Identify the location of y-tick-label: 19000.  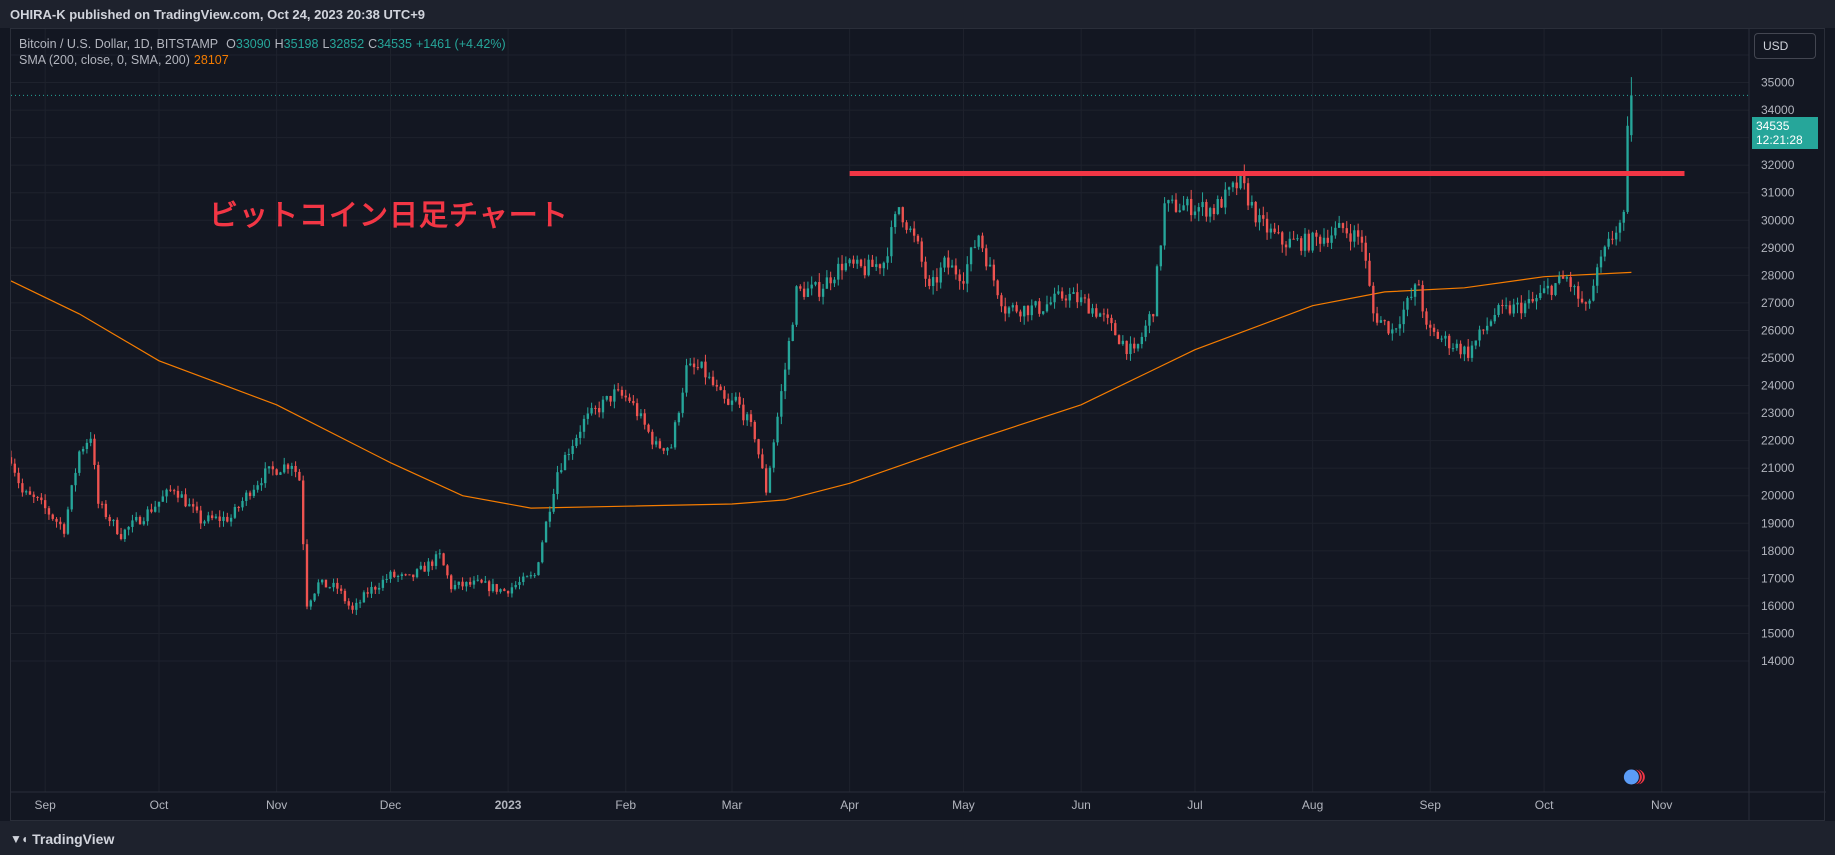
(1778, 523).